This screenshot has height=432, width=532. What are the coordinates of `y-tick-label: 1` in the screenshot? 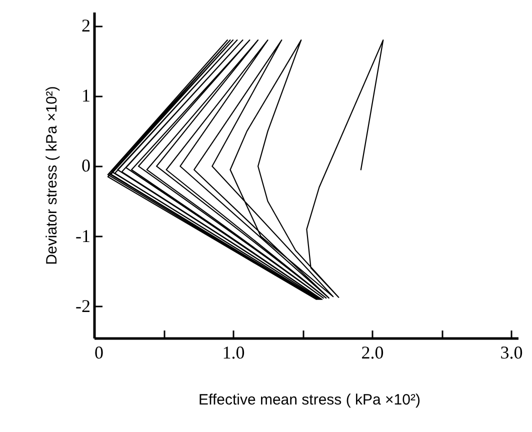 It's located at (86, 96).